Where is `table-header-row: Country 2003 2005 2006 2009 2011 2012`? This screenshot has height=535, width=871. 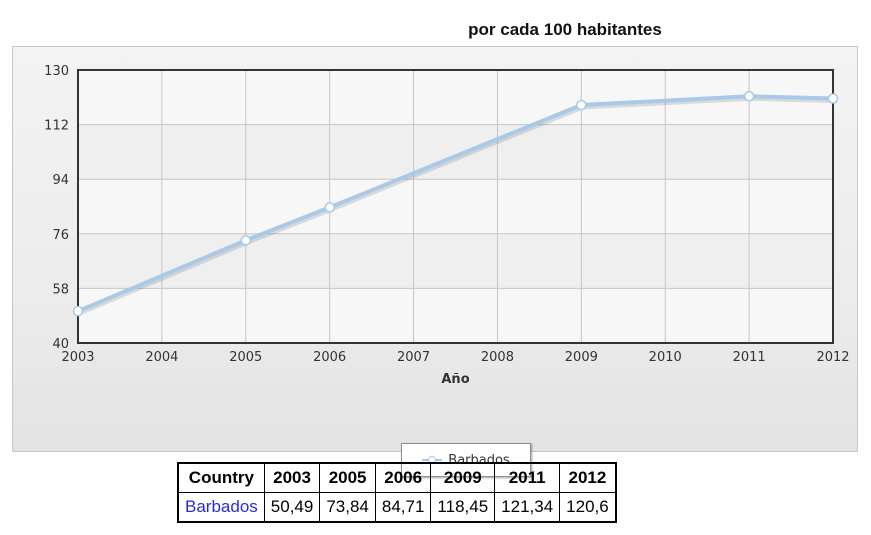
table-header-row: Country 2003 2005 2006 2009 2011 2012 is located at coordinates (397, 477).